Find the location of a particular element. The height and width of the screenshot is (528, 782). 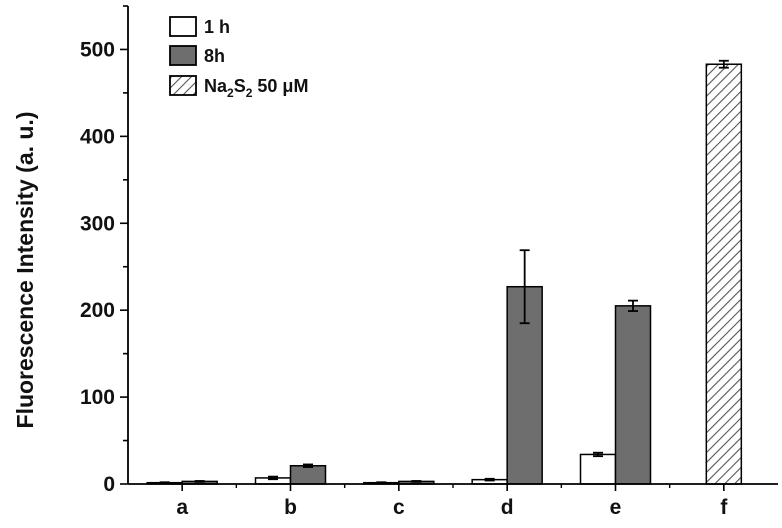

y-tick-label: 100 is located at coordinates (97, 397).